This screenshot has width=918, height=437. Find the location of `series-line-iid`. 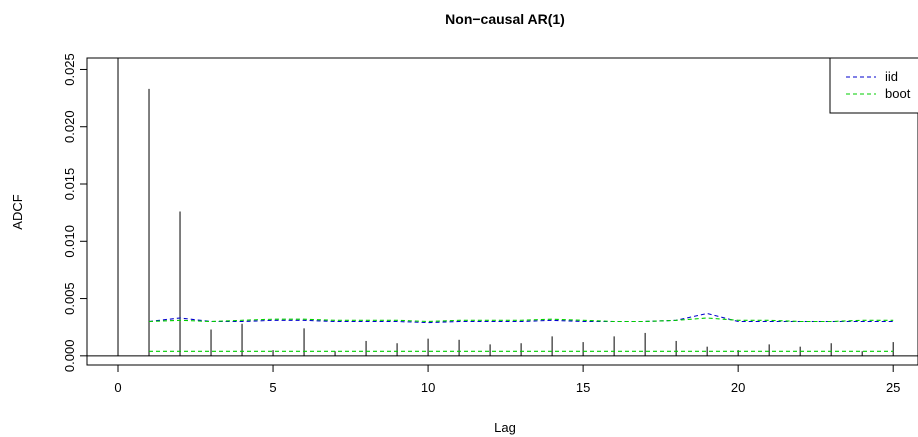

series-line-iid is located at coordinates (521, 318).